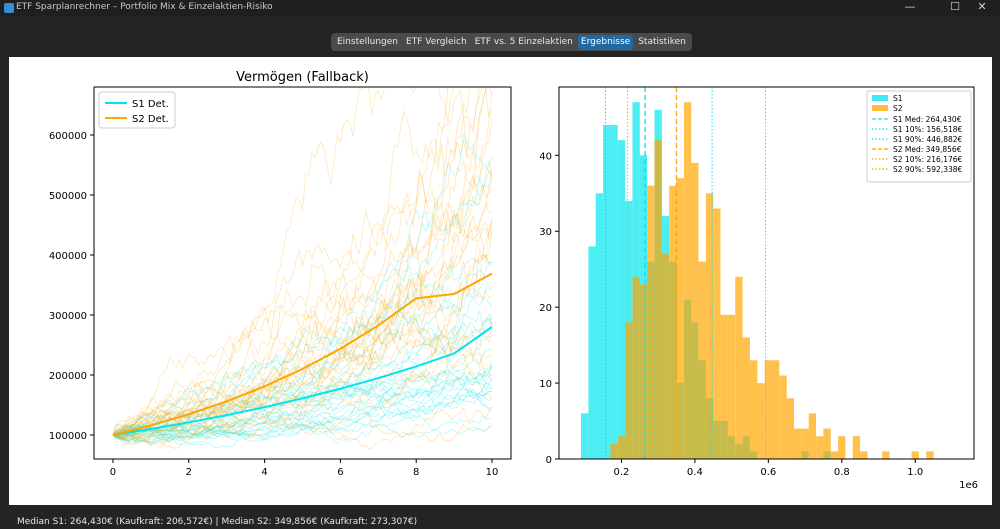 This screenshot has height=529, width=1000. I want to click on x-tick-label: 0.2, so click(621, 472).